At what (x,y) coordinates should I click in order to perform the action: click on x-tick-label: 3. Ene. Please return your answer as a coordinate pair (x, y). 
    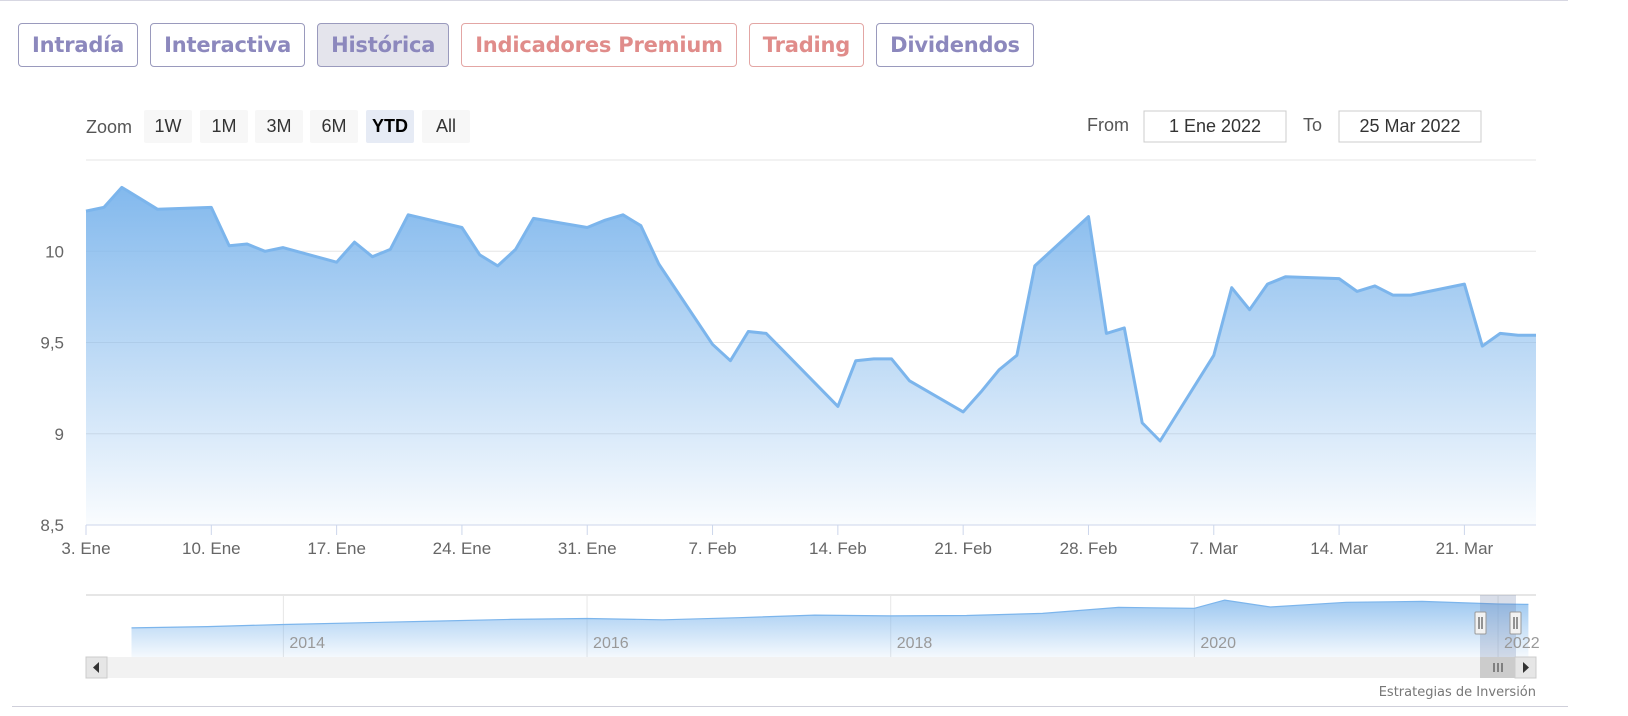
    Looking at the image, I should click on (85, 548).